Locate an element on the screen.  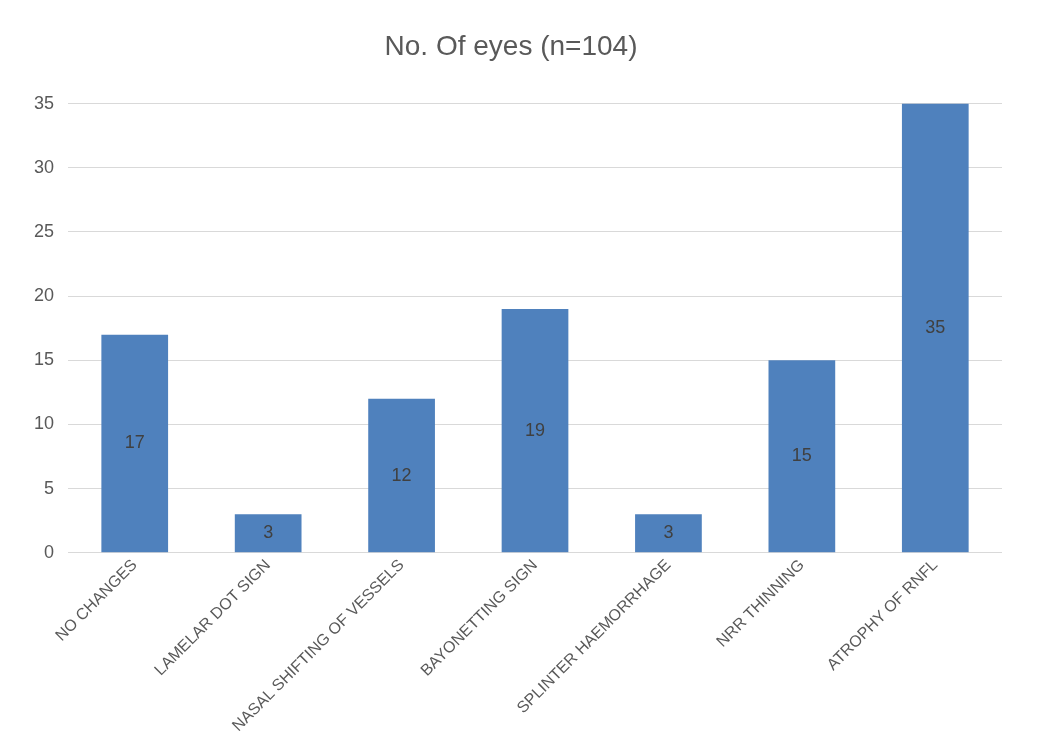
y-tick-label: 25 is located at coordinates (44, 230).